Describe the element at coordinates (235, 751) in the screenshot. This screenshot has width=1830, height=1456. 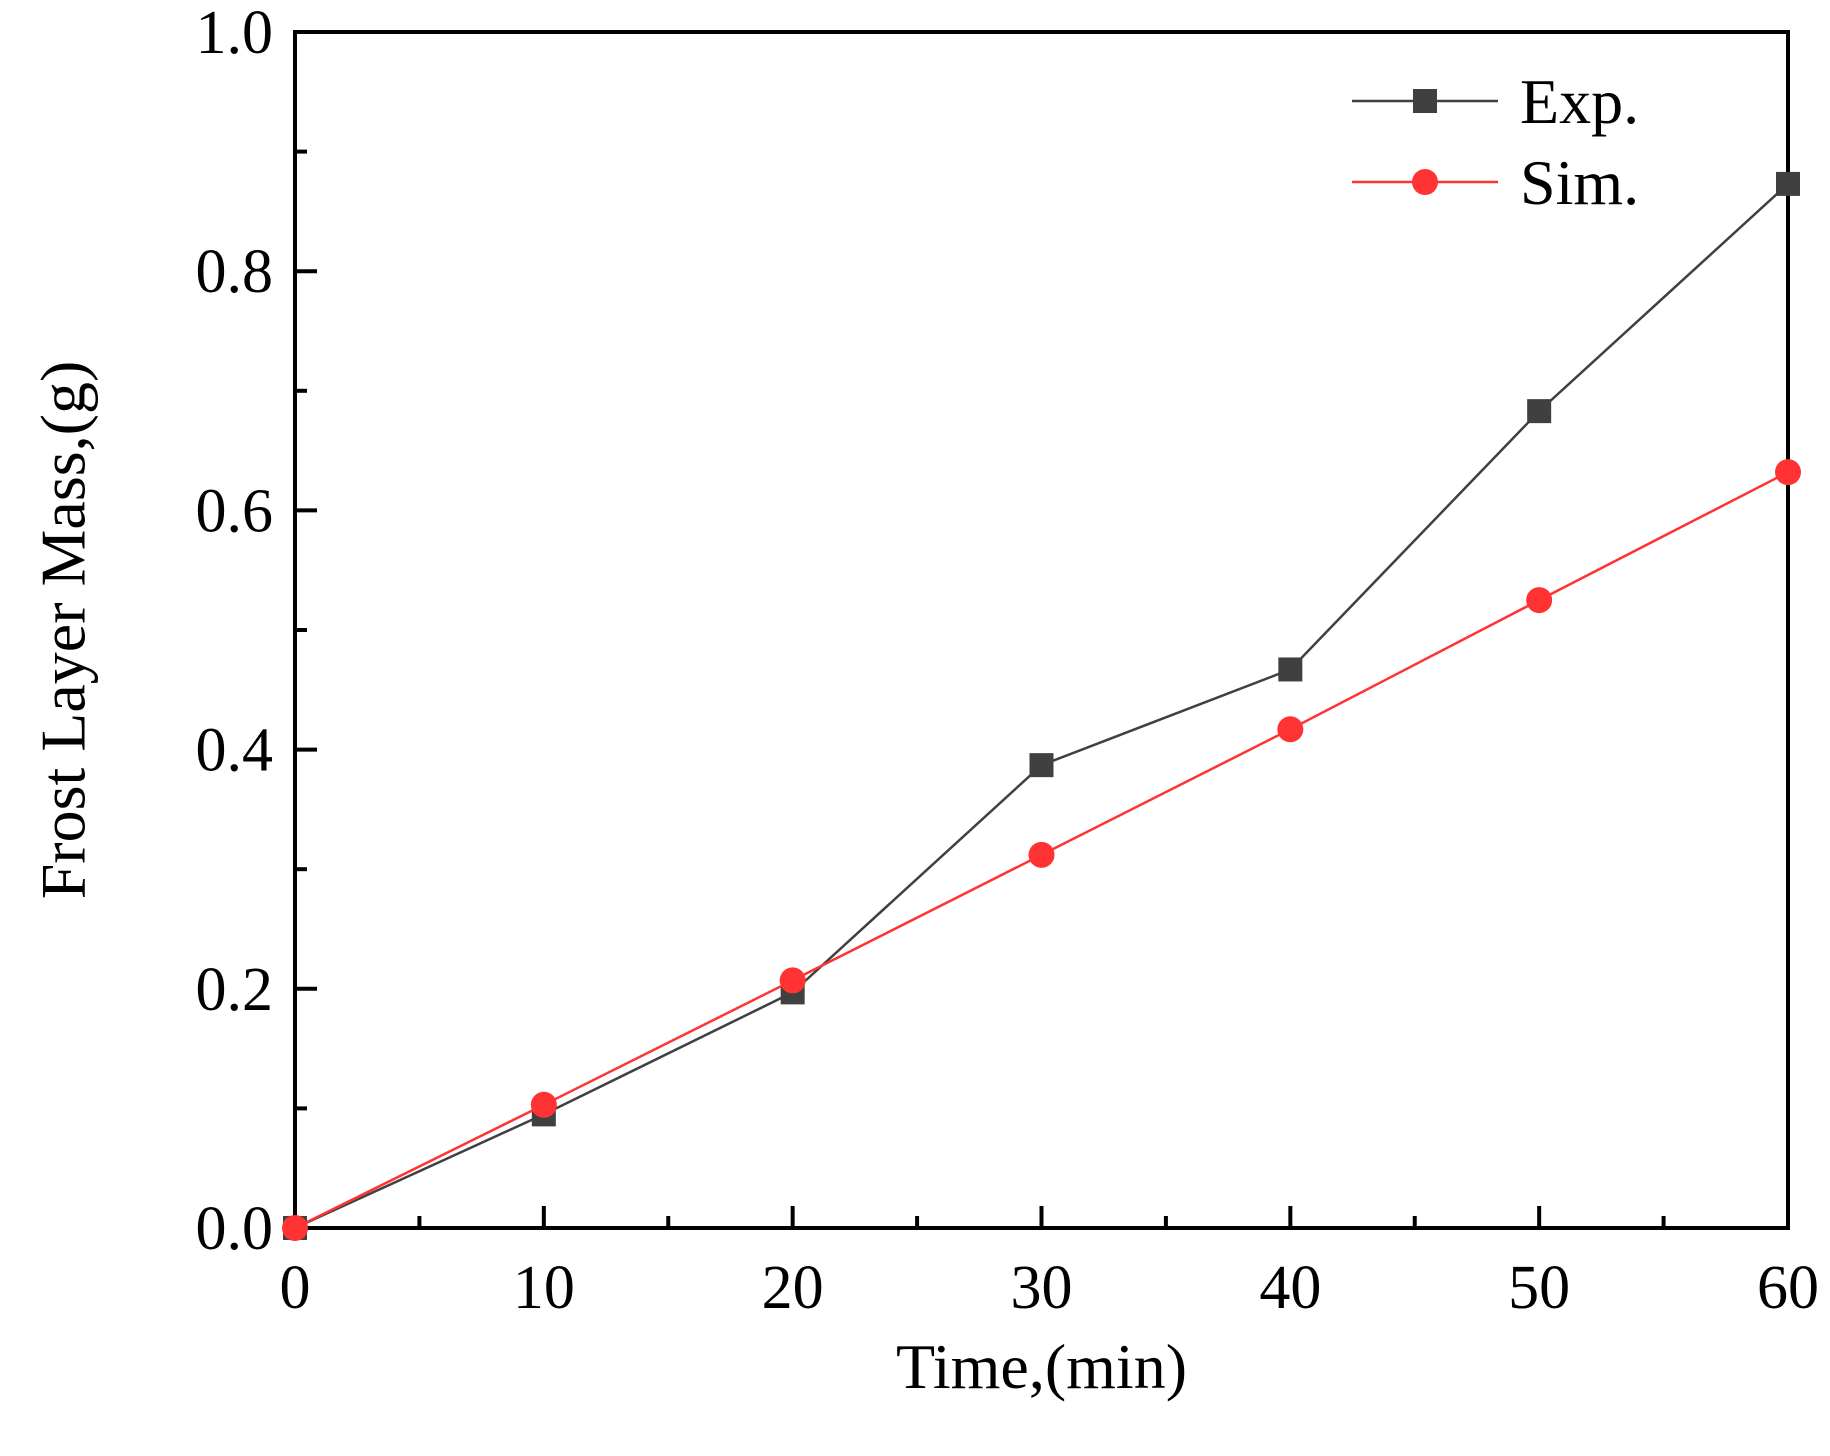
I see `y-tick-label: 0.4` at that location.